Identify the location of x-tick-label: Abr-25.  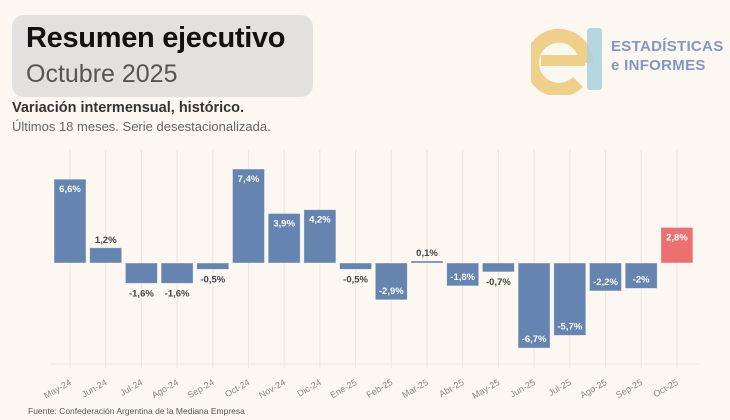
(451, 388).